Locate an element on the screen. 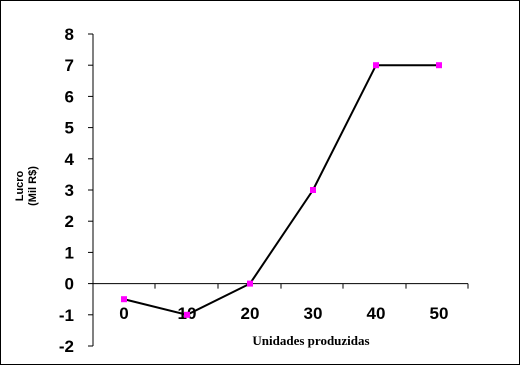 The width and height of the screenshot is (520, 365). y-tick-label: -1 is located at coordinates (66, 315).